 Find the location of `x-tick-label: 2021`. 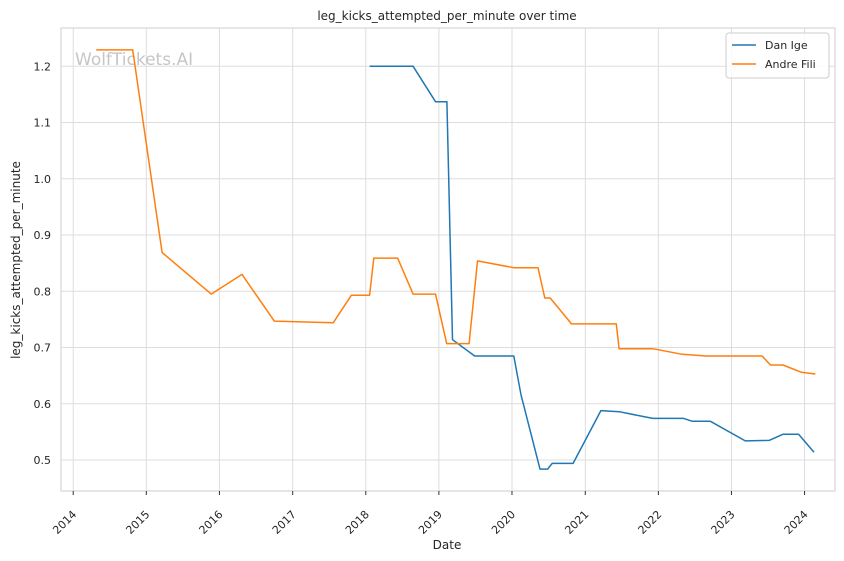

x-tick-label: 2021 is located at coordinates (576, 522).